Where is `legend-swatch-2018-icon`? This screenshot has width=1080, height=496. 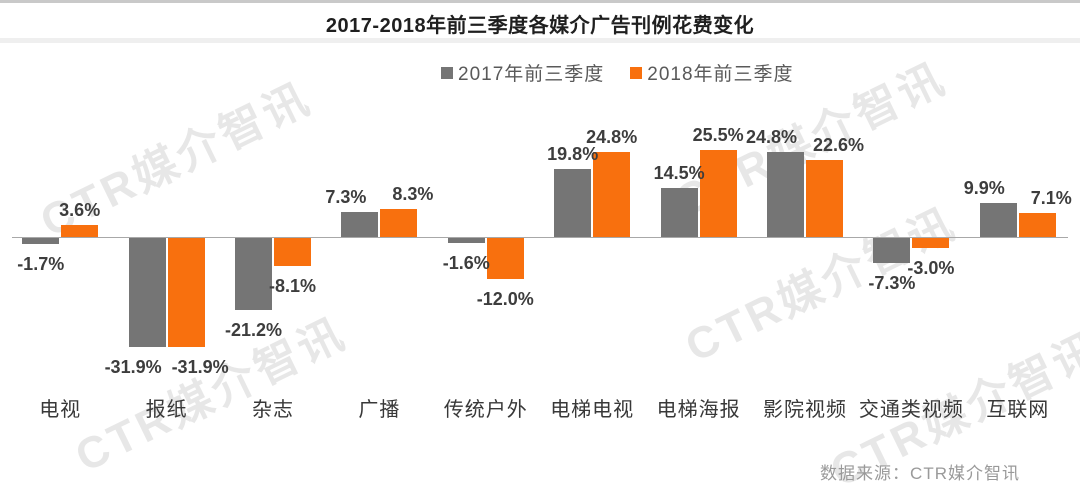 legend-swatch-2018-icon is located at coordinates (636, 72).